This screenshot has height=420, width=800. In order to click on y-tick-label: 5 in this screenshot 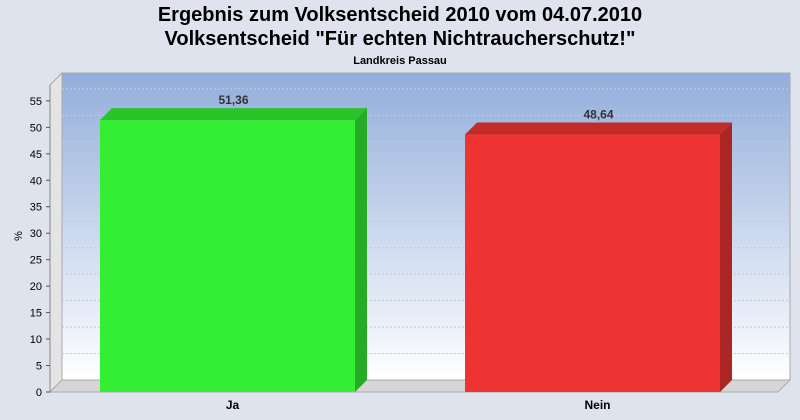, I will do `click(39, 367)`.